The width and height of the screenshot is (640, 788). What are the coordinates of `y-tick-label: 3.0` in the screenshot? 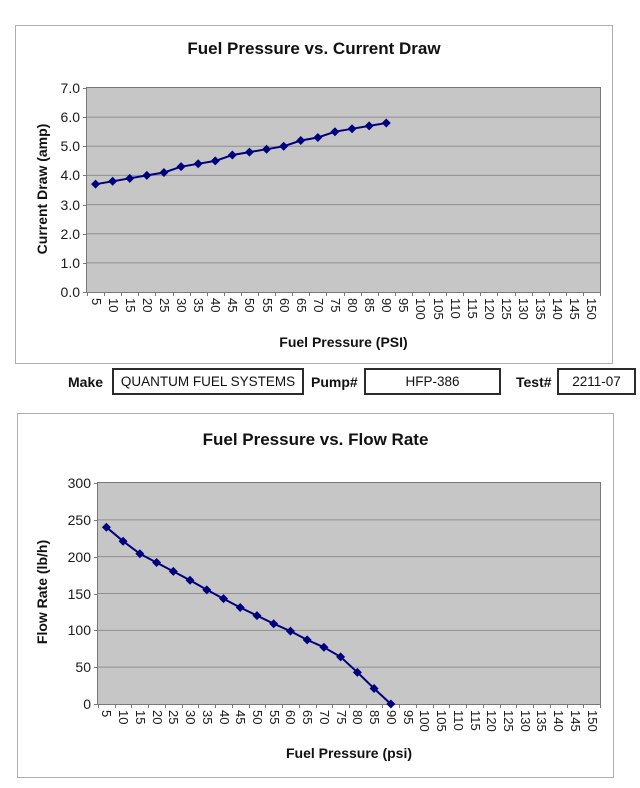 It's located at (70, 204).